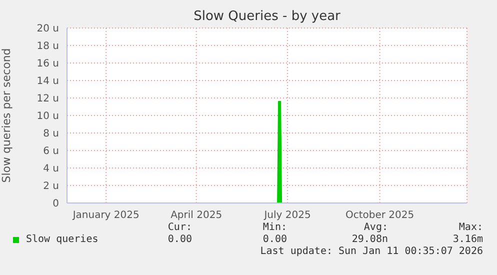 Image resolution: width=497 pixels, height=275 pixels. I want to click on text: Last update: Sun Jan 11 00:35:07 2026, so click(371, 251).